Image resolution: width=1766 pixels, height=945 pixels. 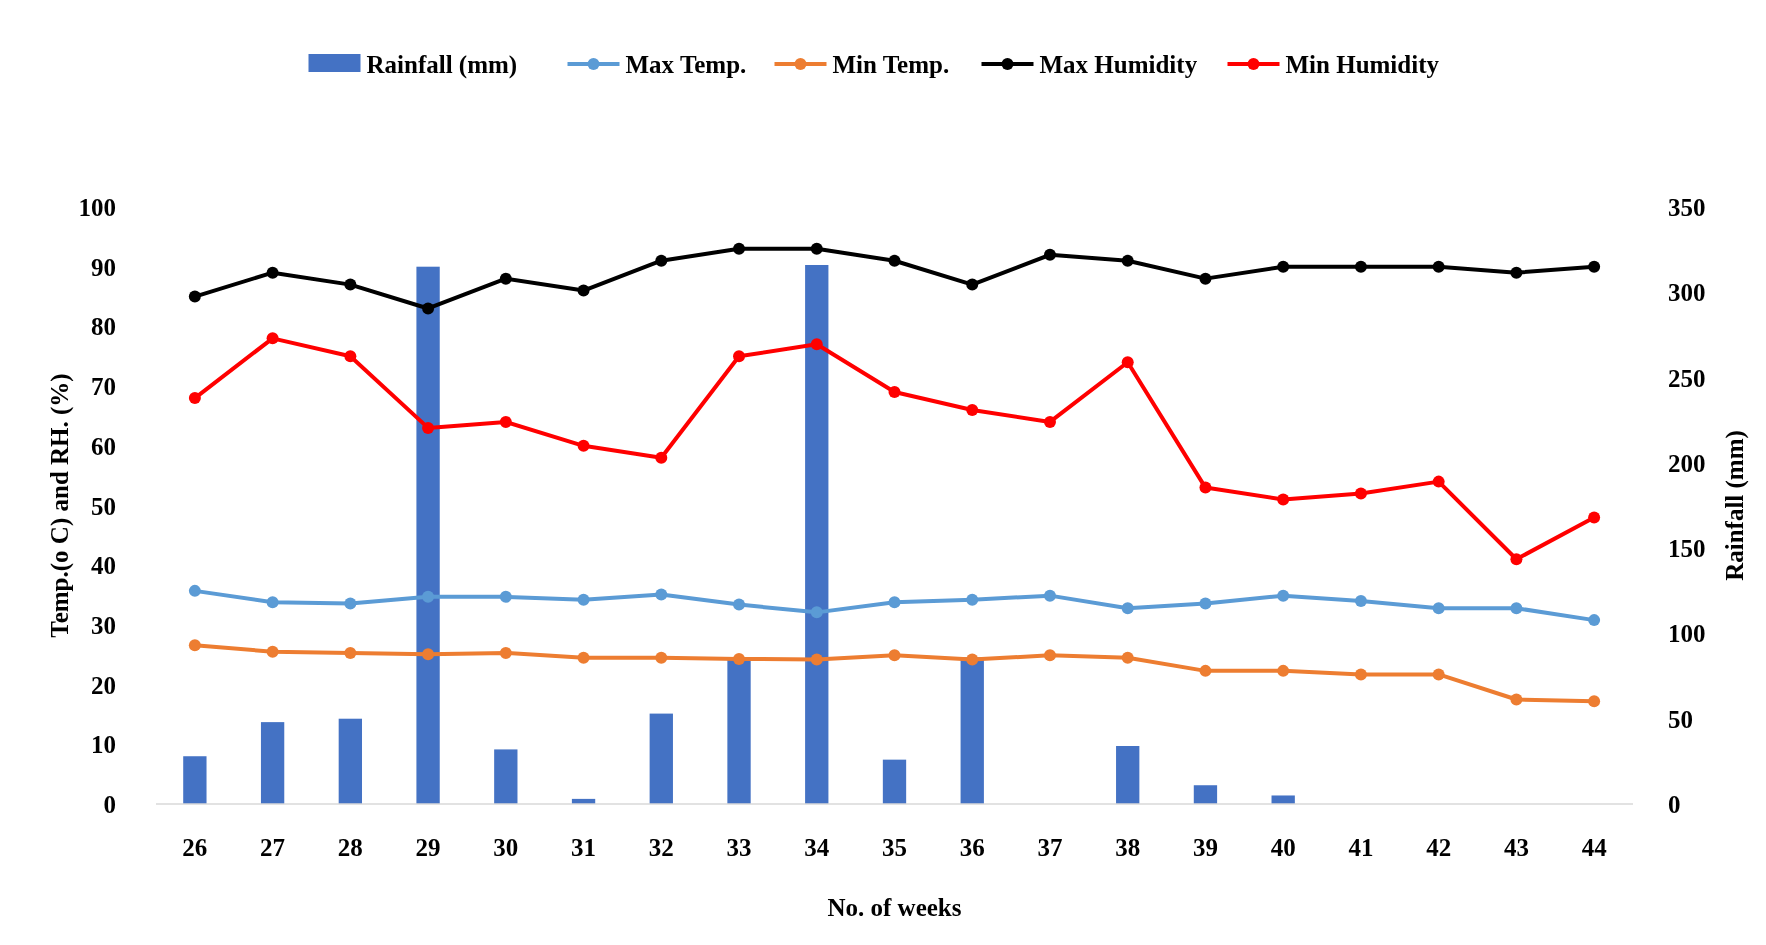 I want to click on legend-label: Rainfall (mm), so click(x=442, y=65).